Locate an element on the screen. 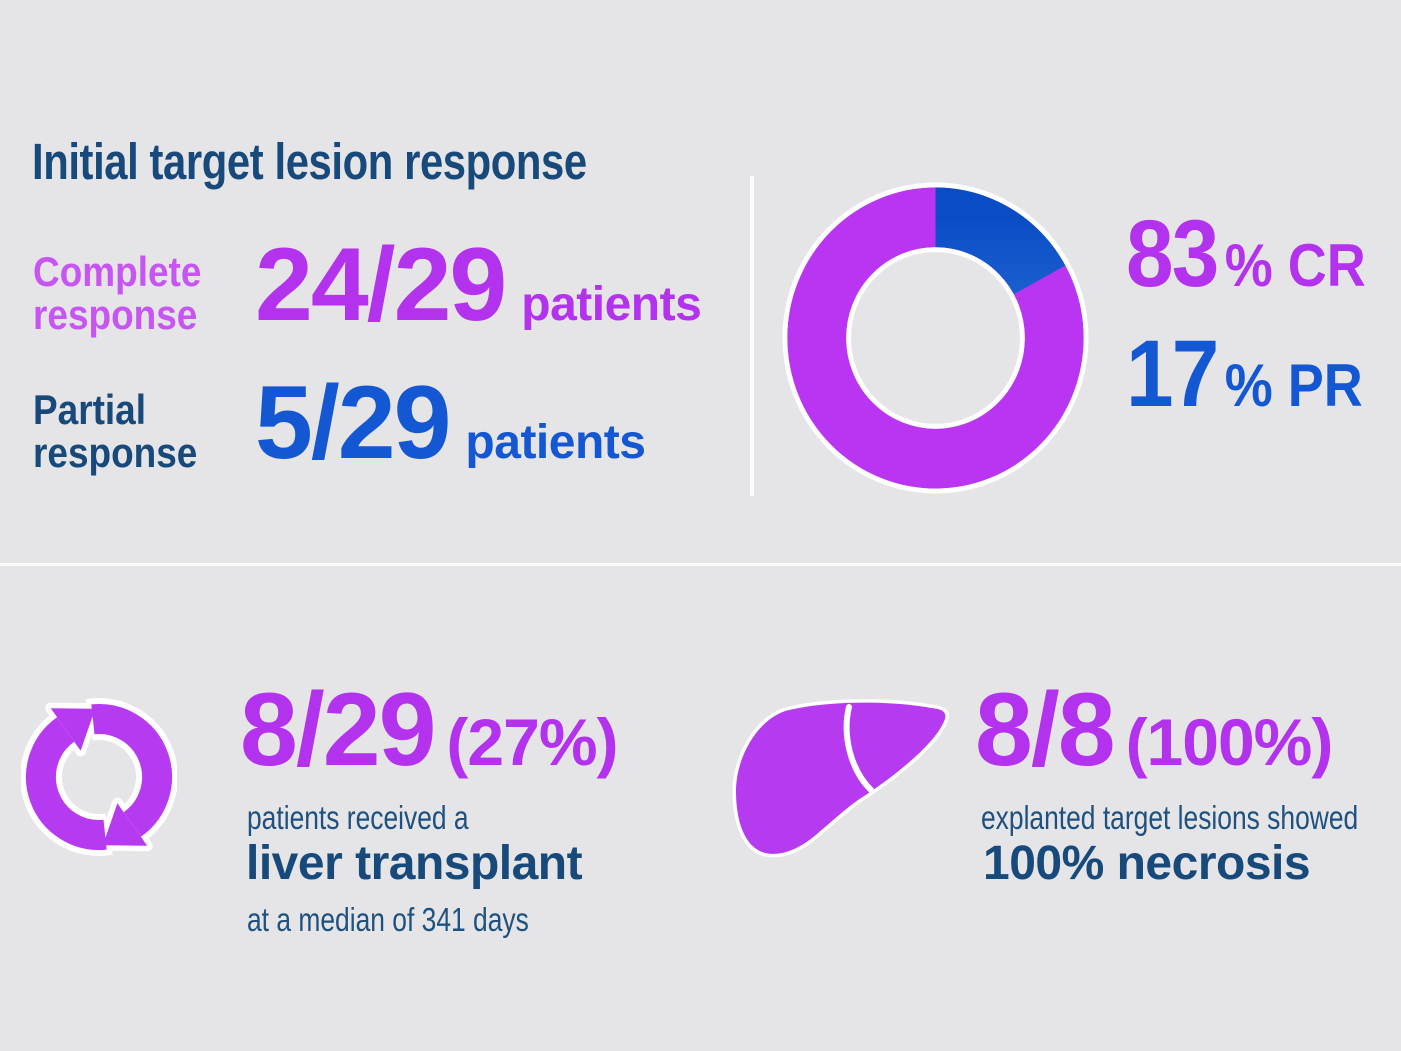 This screenshot has width=1401, height=1051. legend-pr-suffix: % PR is located at coordinates (1293, 385).